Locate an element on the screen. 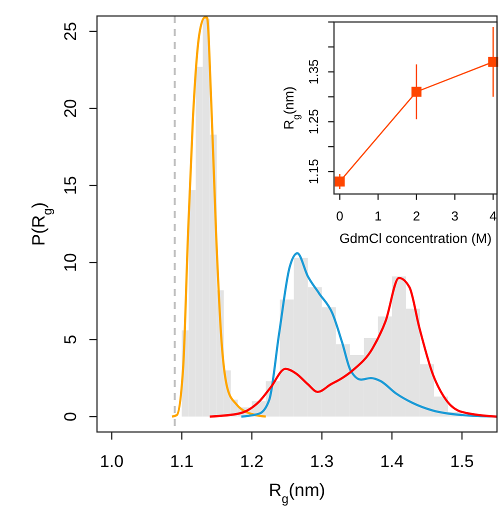 The width and height of the screenshot is (503, 516). x-tick-label: 1.3 is located at coordinates (322, 461).